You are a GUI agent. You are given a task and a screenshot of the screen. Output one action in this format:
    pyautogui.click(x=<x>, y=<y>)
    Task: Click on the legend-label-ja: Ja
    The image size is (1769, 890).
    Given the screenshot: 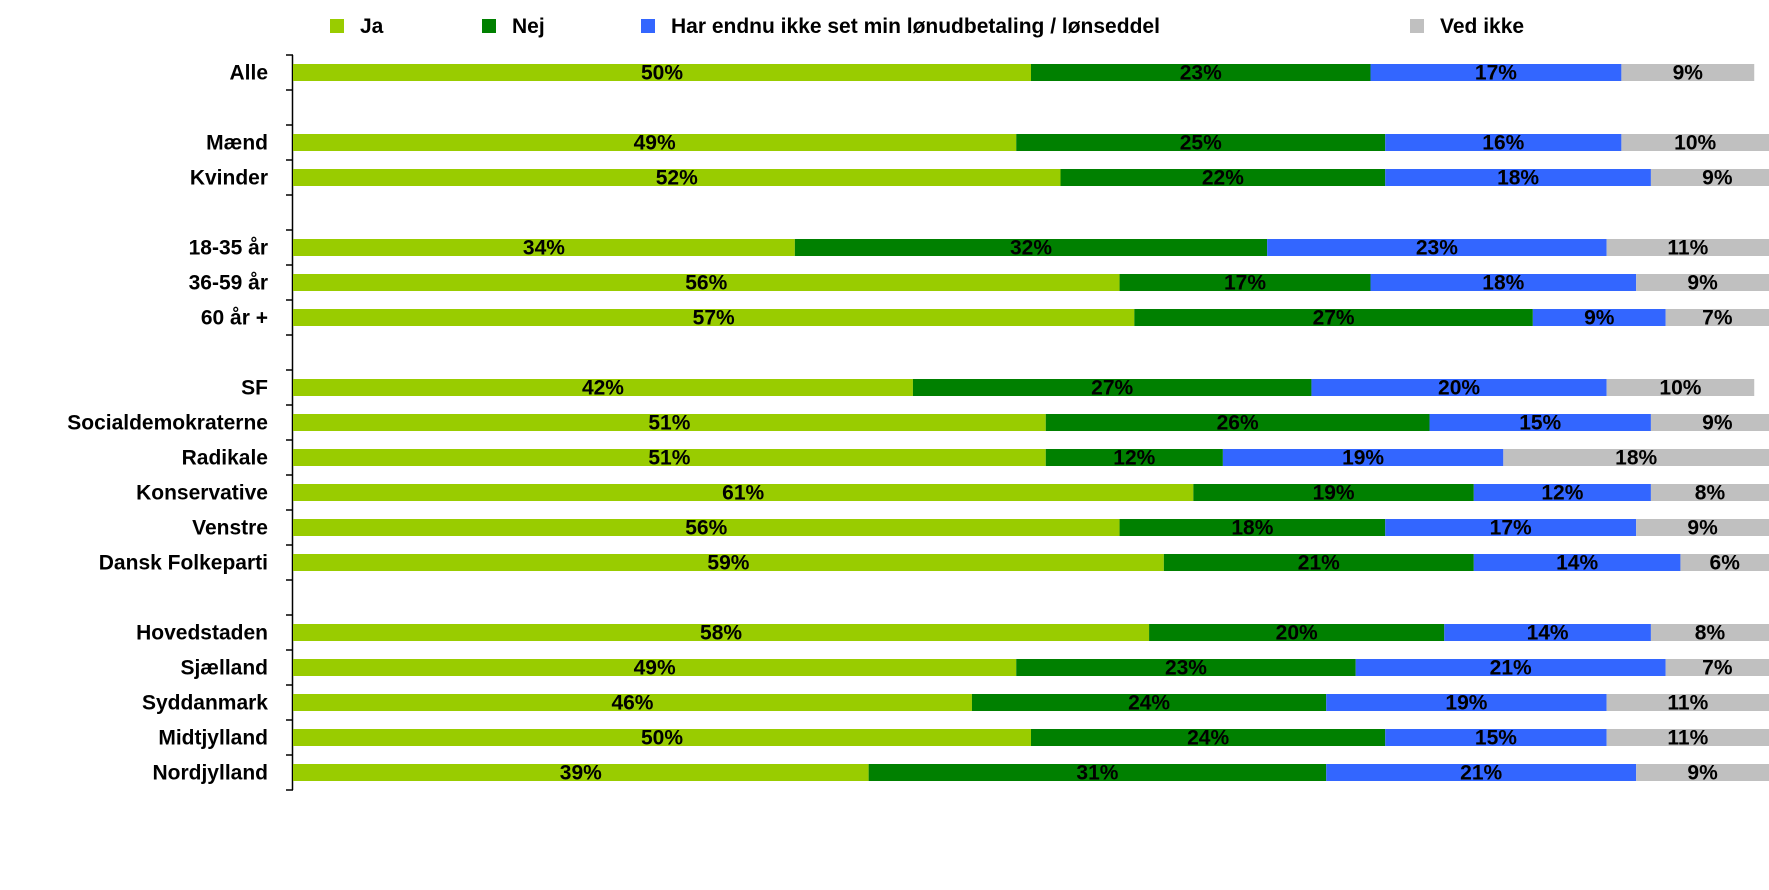 What is the action you would take?
    pyautogui.click(x=372, y=26)
    